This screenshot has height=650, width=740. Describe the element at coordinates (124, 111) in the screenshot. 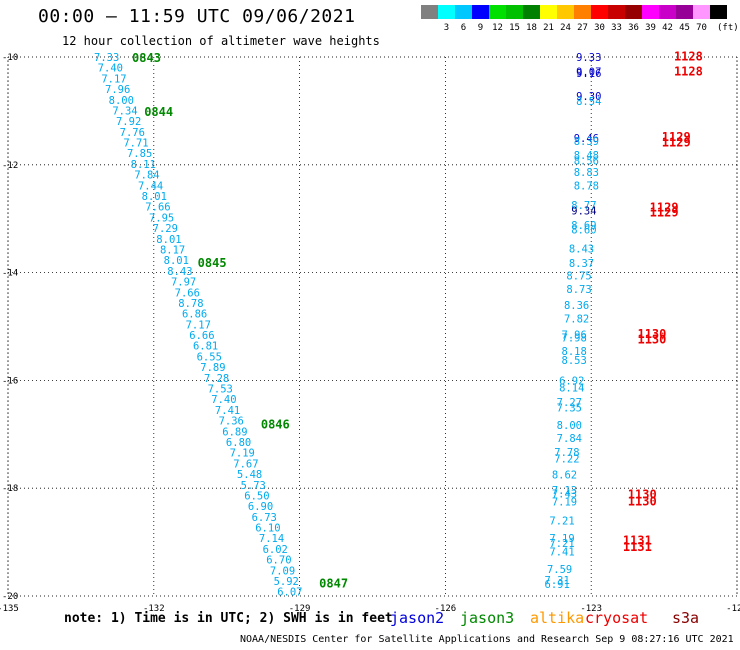

I see `wave-height-point: 7.34` at that location.